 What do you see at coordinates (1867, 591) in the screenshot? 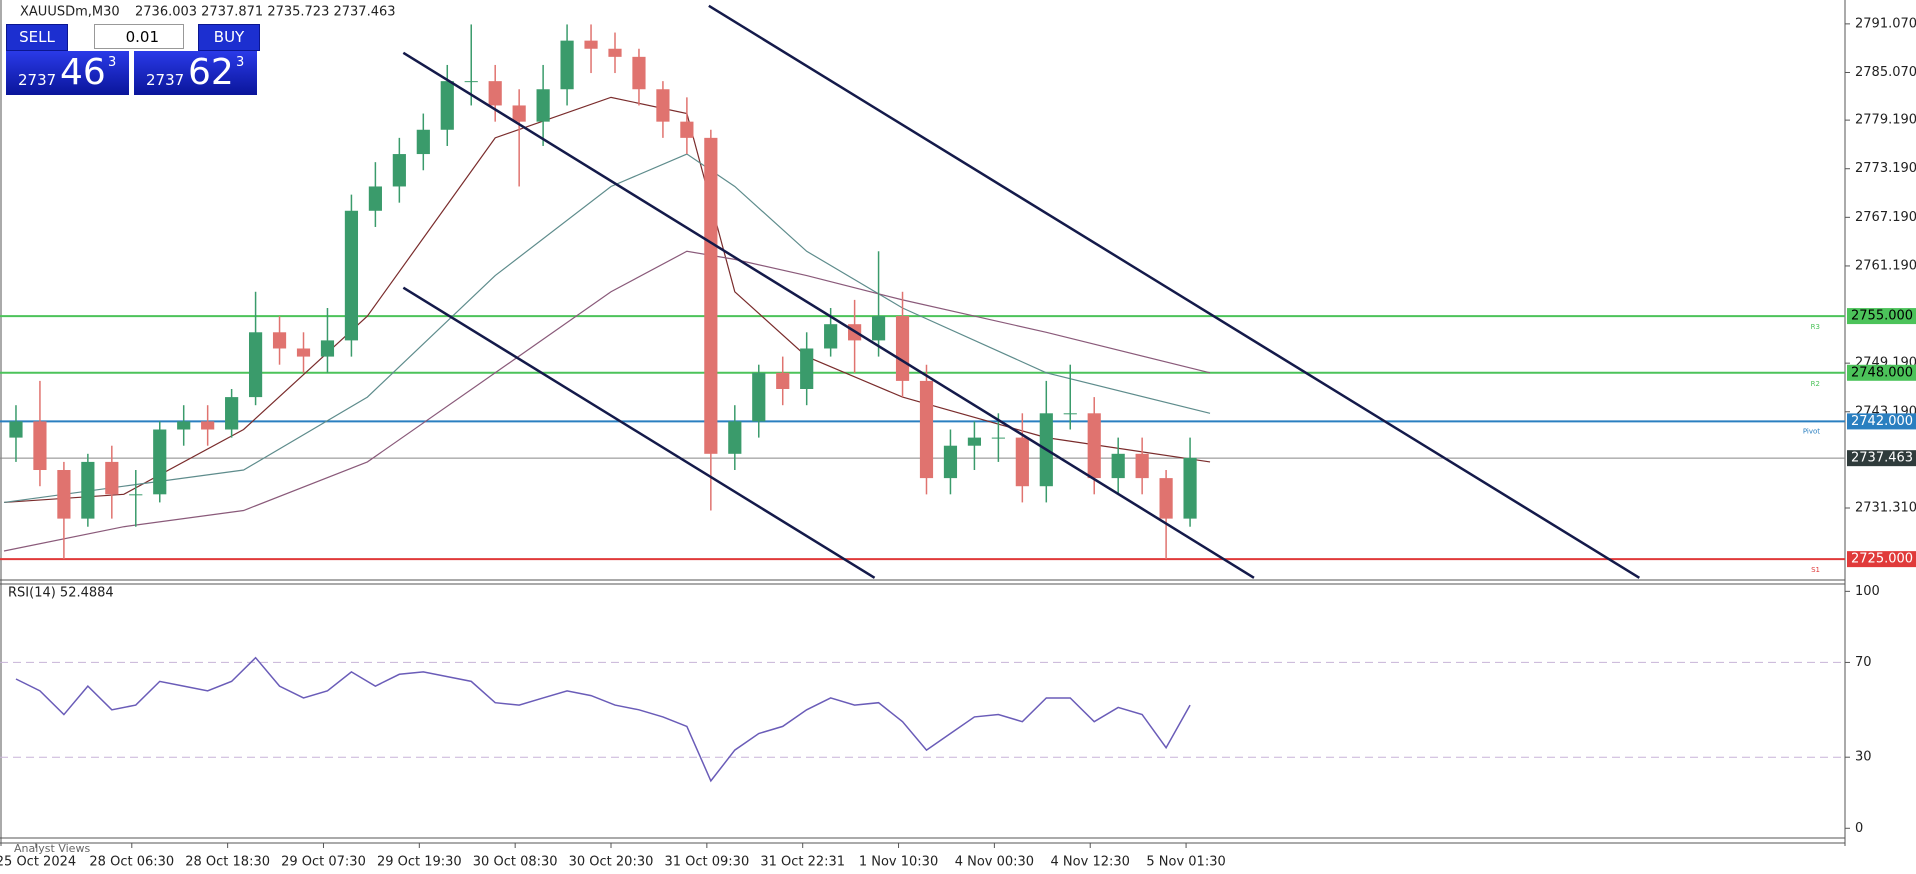
I see `y-tick-label: 100` at bounding box center [1867, 591].